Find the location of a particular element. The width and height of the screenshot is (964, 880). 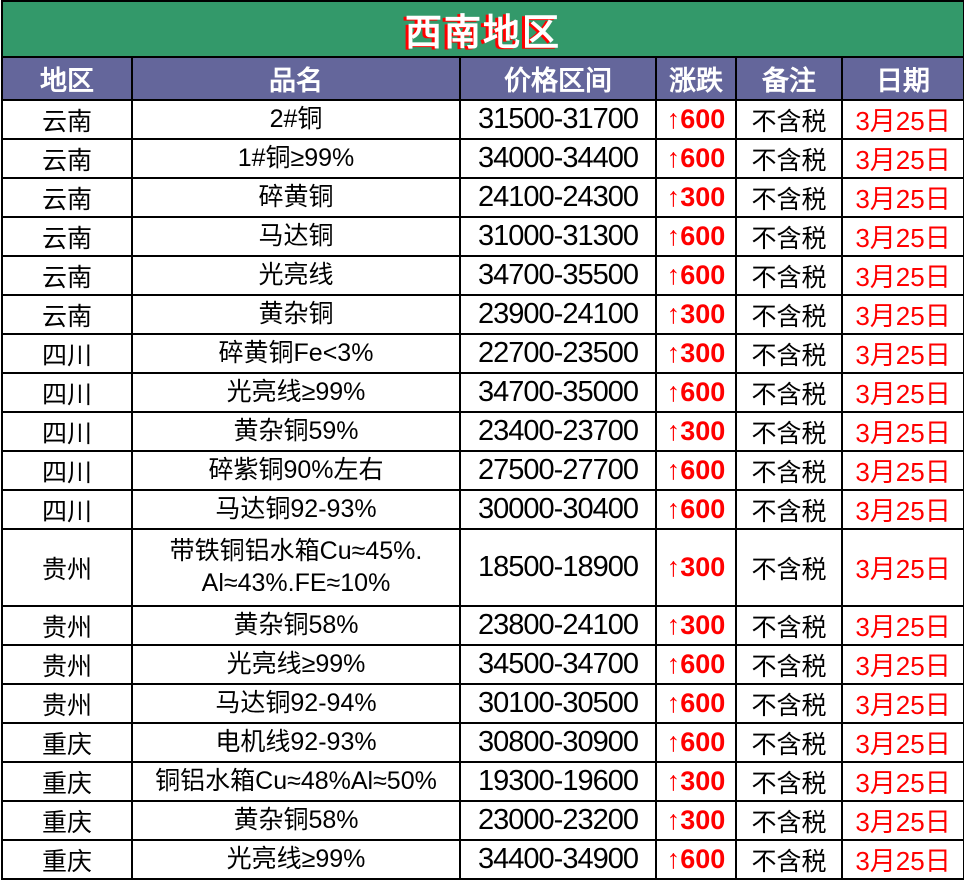

table-title-row: 西南地区 is located at coordinates (482, 29).